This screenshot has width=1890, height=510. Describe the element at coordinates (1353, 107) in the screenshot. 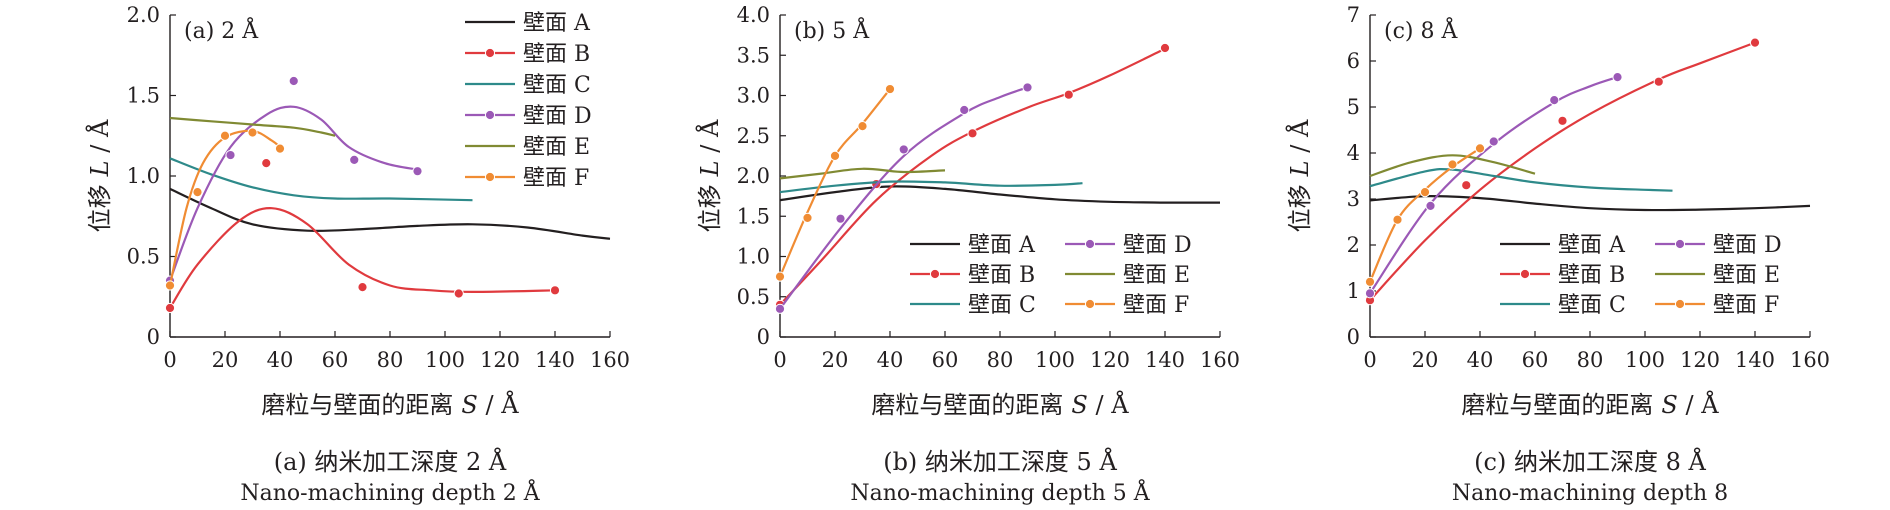

I see `y-tick-label: 5` at that location.